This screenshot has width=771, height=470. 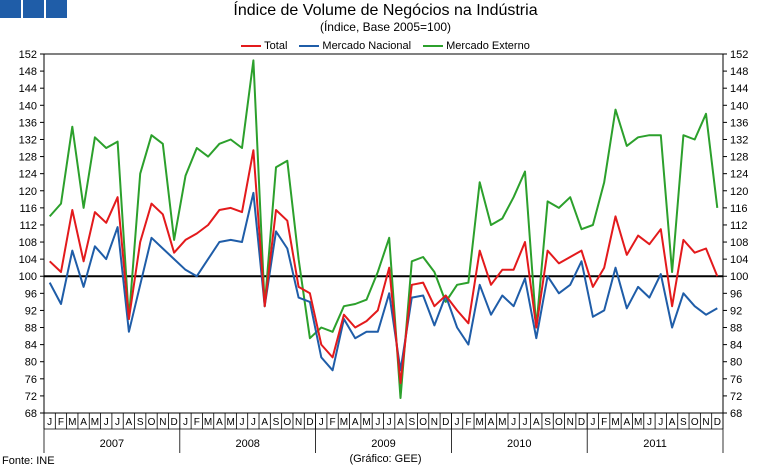 I want to click on y-tick-label-left: 92, so click(x=31, y=311).